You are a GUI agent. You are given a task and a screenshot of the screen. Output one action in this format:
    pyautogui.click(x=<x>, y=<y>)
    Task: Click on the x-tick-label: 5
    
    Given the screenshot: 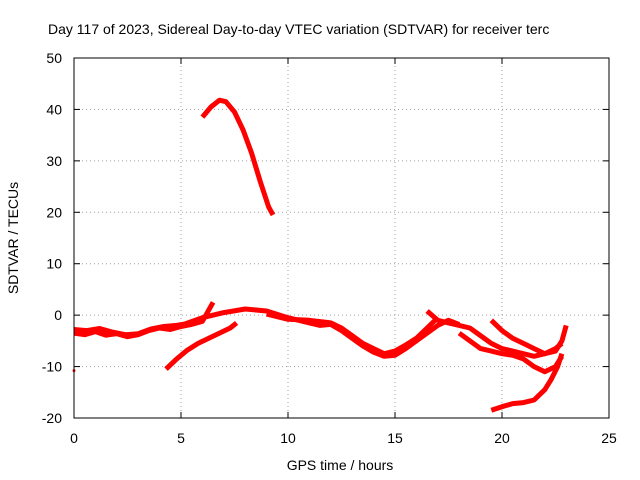 What is the action you would take?
    pyautogui.click(x=181, y=438)
    